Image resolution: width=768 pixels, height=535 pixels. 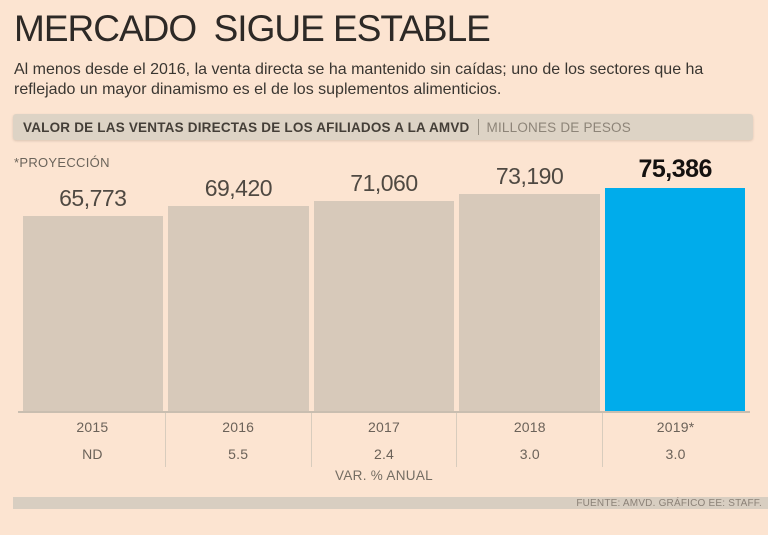 What do you see at coordinates (529, 176) in the screenshot?
I see `bar-value-label: 73,190` at bounding box center [529, 176].